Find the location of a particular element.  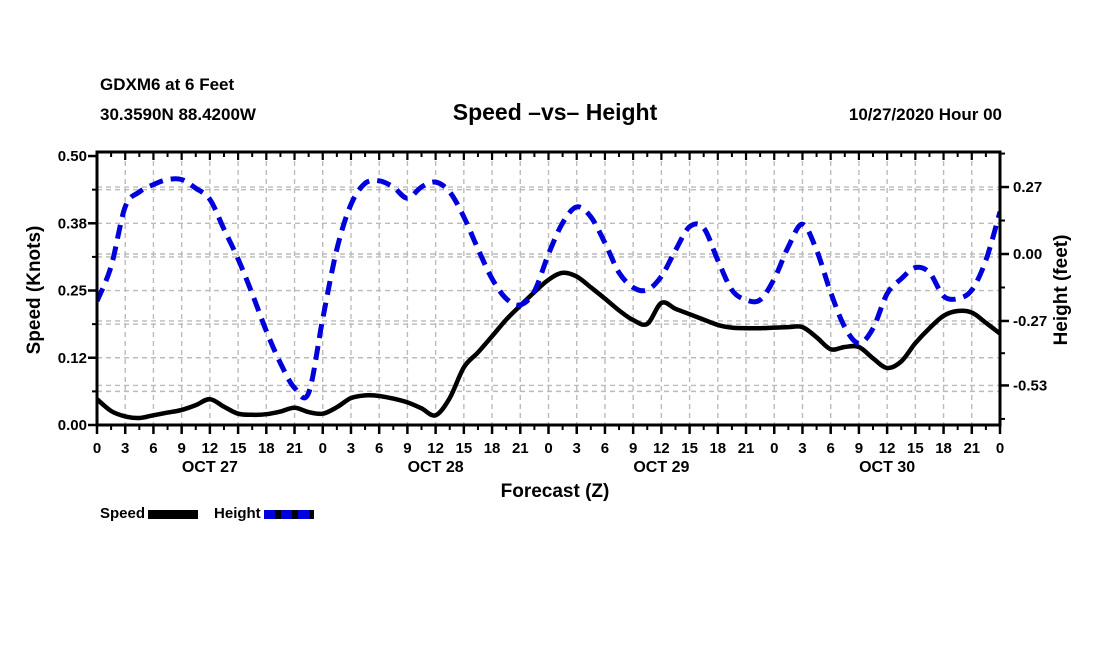

legend-speed-swatch is located at coordinates (173, 514).